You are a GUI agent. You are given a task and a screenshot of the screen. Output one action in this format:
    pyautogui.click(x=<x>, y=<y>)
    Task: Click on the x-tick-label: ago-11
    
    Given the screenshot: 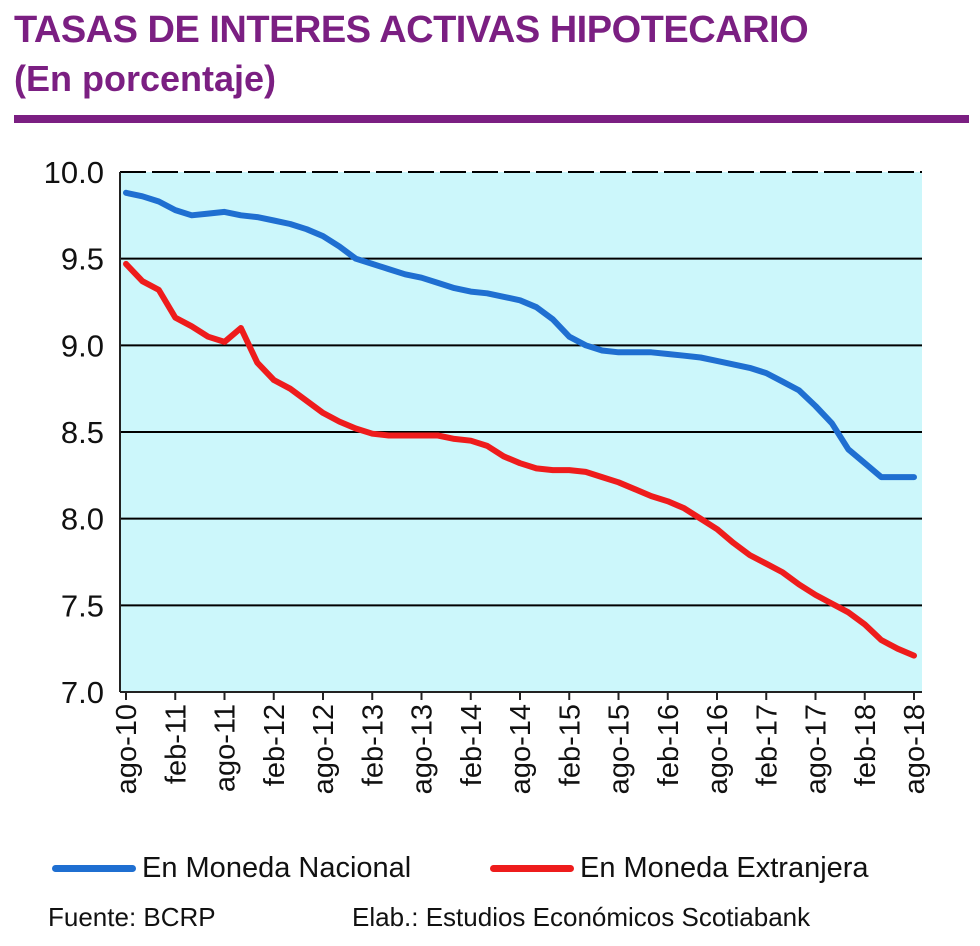 What is the action you would take?
    pyautogui.click(x=226, y=748)
    